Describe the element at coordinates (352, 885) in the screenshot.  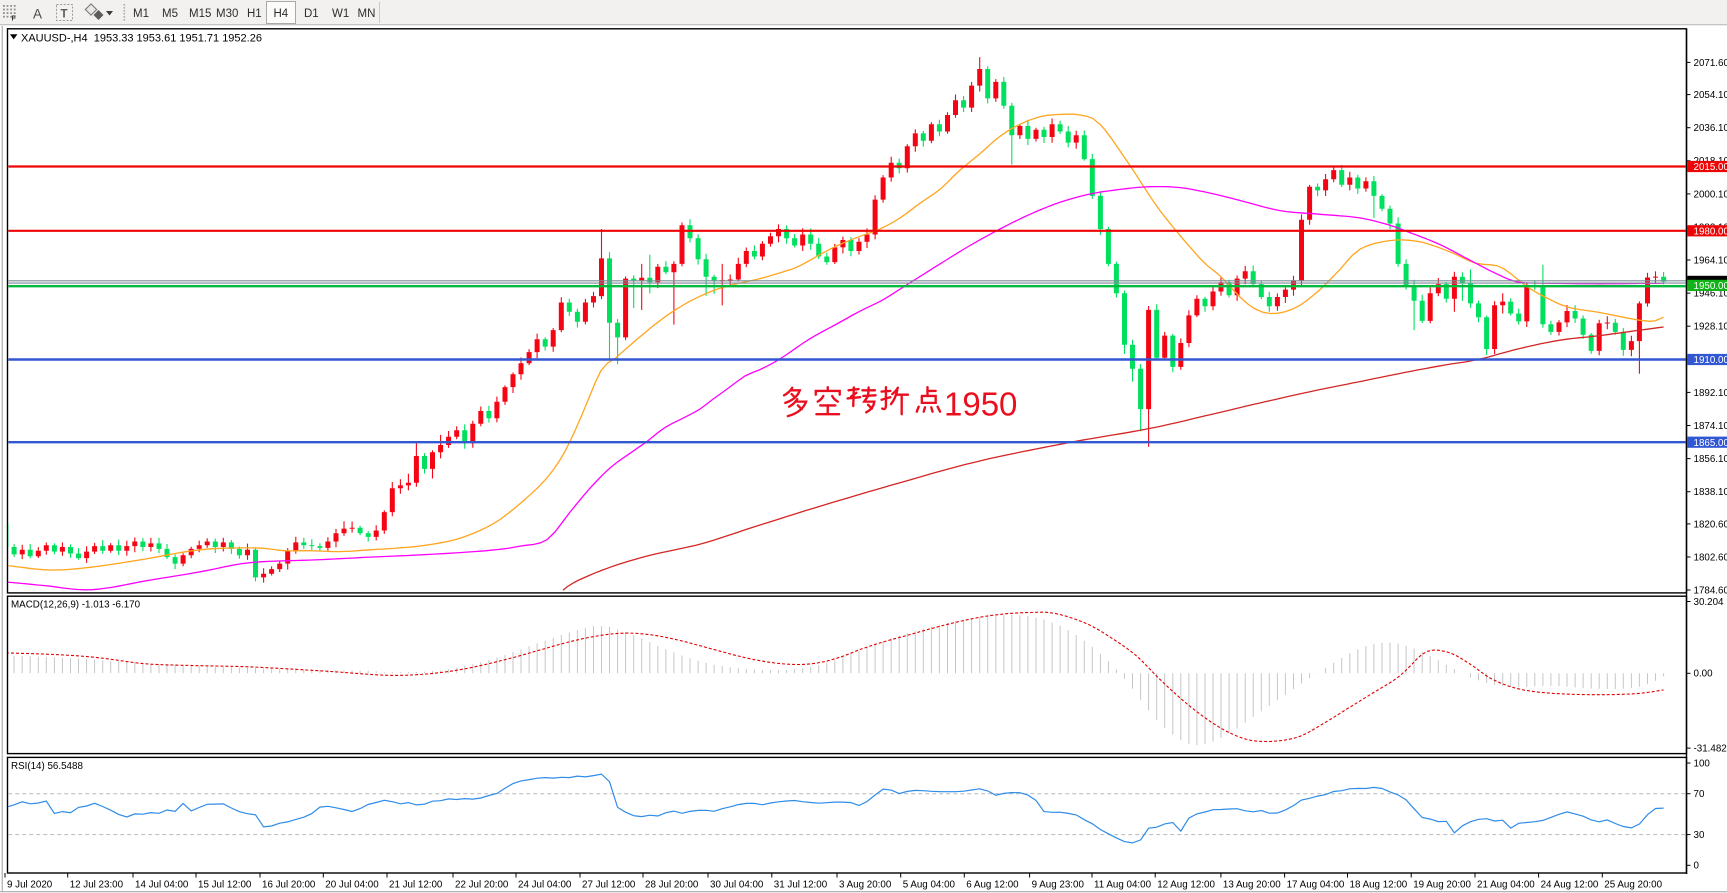
I see `svg-text: 20 Jul 04:00` at that location.